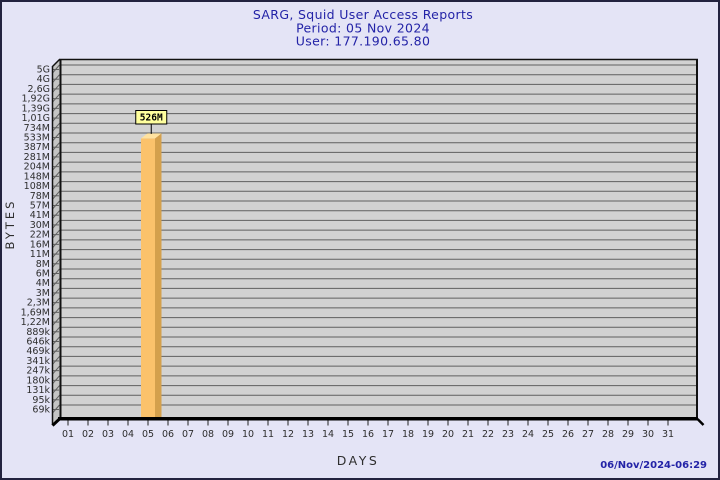  Describe the element at coordinates (648, 434) in the screenshot. I see `x-tick-label: 30` at that location.